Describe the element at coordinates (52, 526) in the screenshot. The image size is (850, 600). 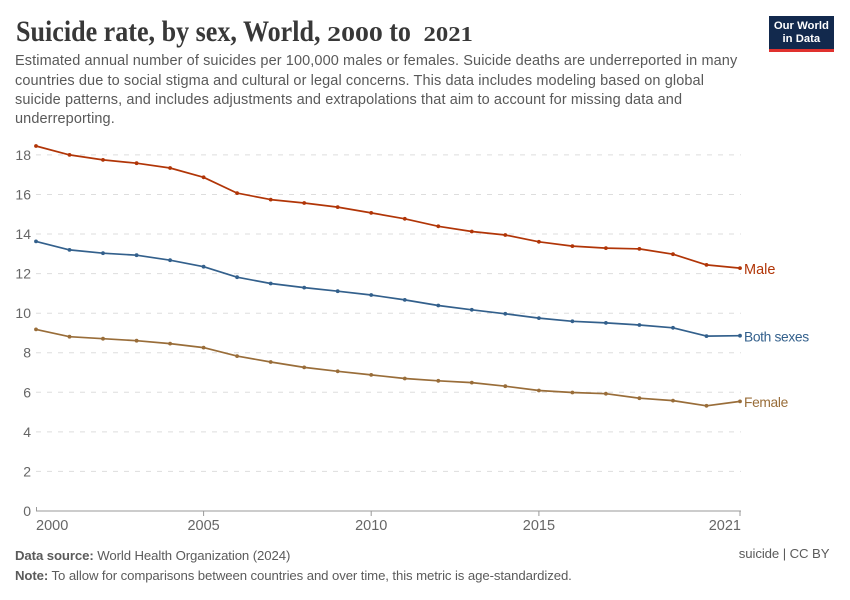
I see `svg-text: 2000` at that location.